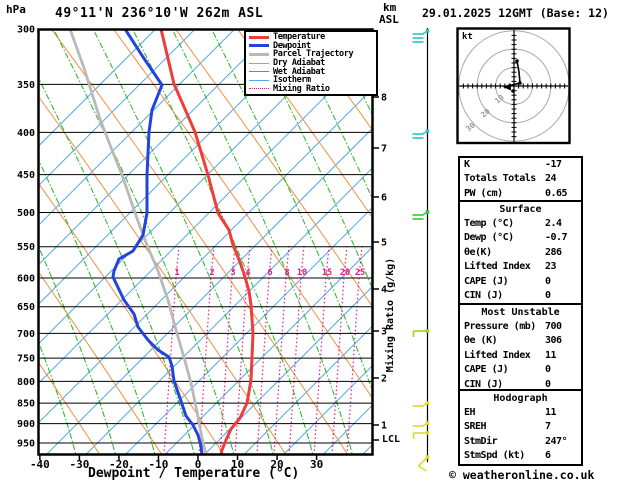 This screenshot has height=486, width=629. Describe the element at coordinates (26, 382) in the screenshot. I see `svg-text: 800` at that location.